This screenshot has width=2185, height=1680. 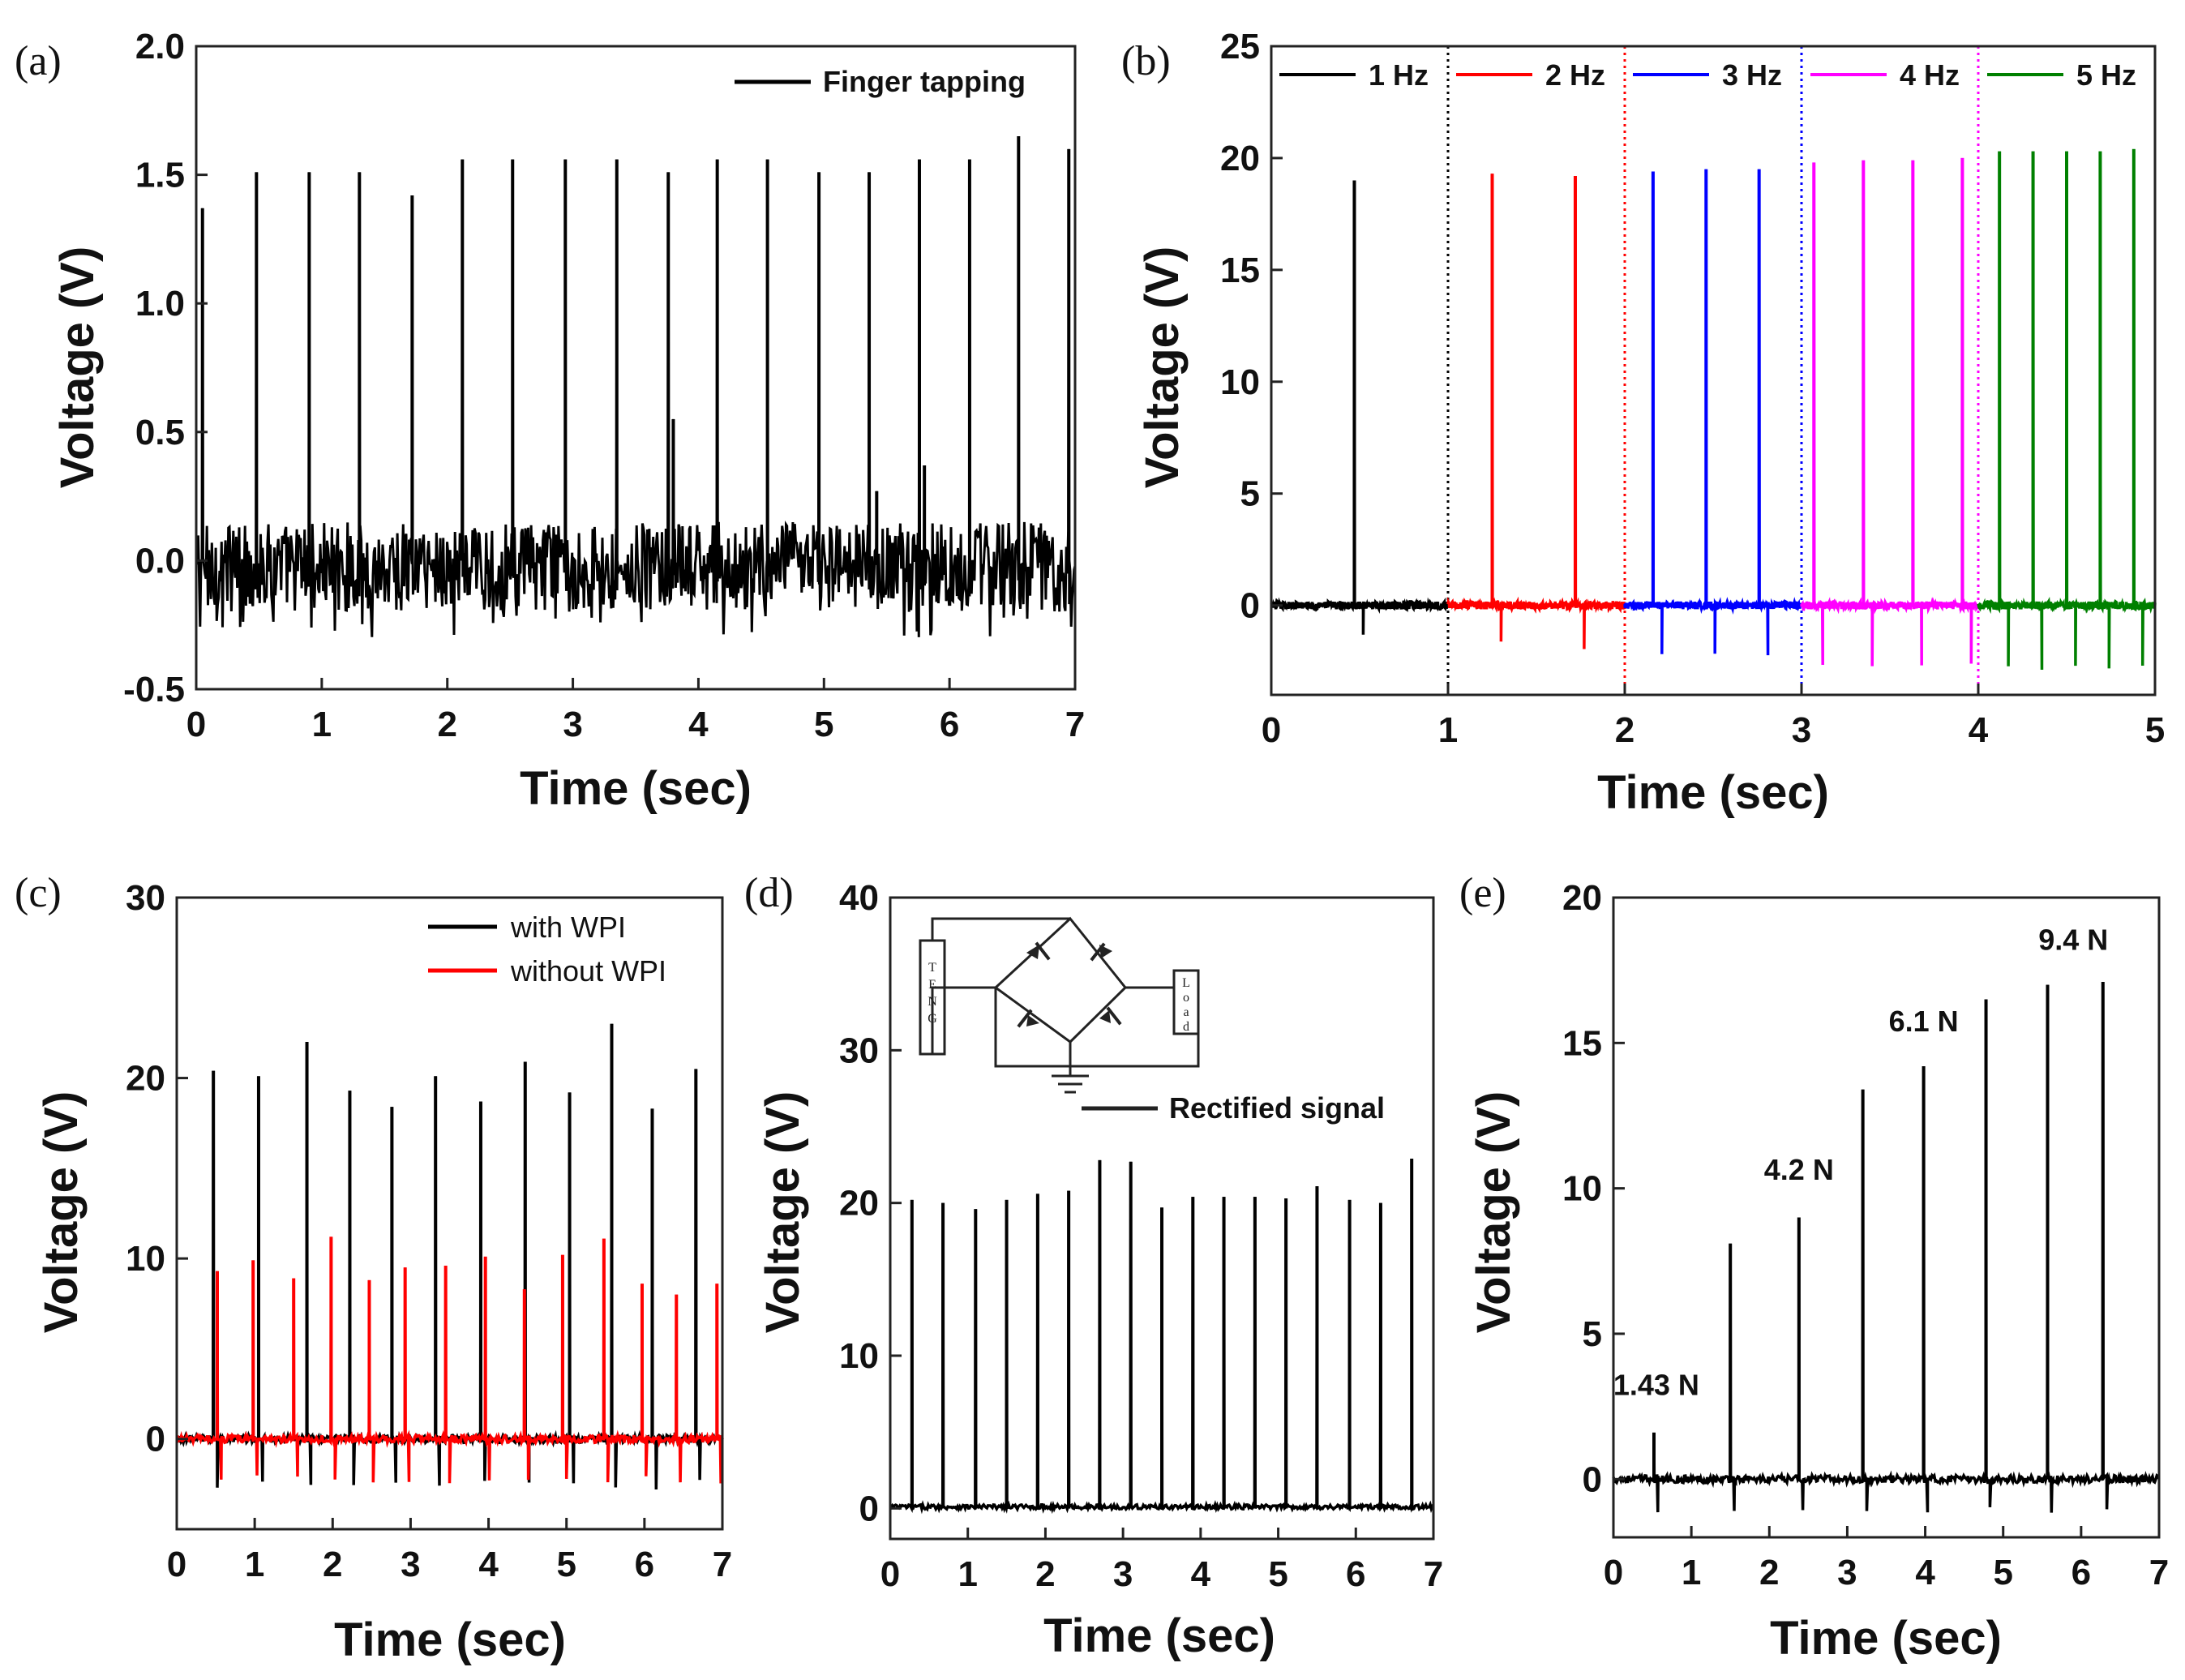 I want to click on panel-label-b: (b), so click(x=1146, y=61).